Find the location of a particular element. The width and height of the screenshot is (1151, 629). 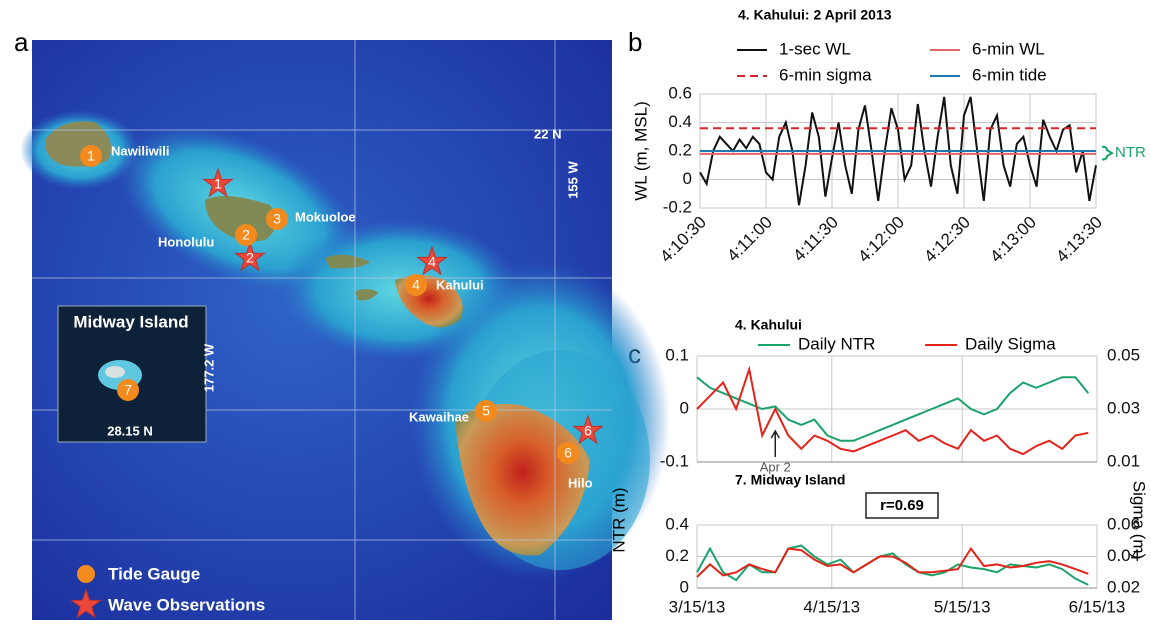

gauge-number: 2 is located at coordinates (246, 235).